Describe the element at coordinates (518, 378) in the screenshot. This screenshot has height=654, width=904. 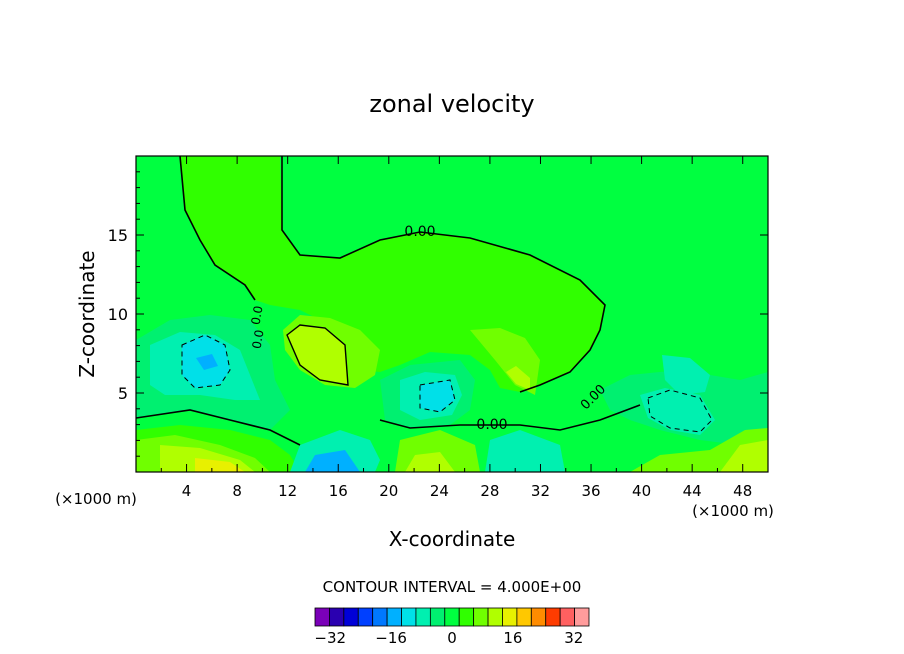
I see `region-positive-12-b` at that location.